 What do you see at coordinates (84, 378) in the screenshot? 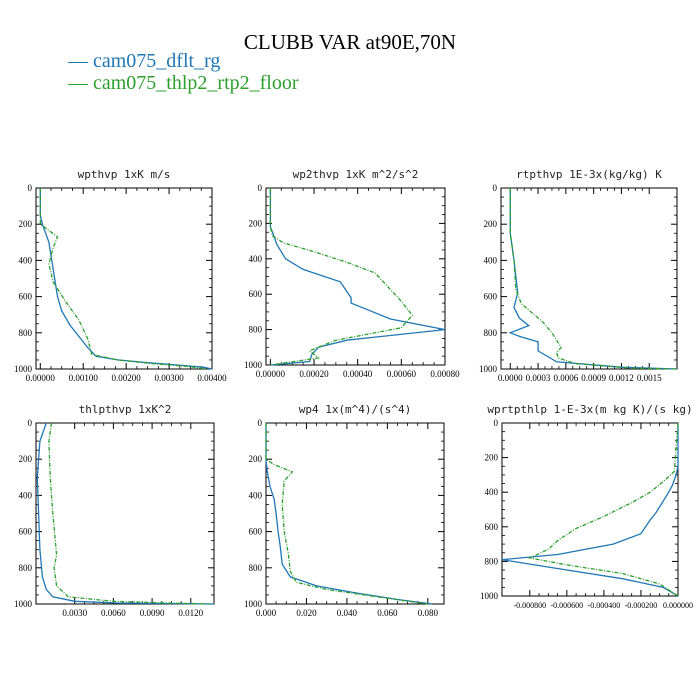
I see `panel-0-xtick-label: 0.00100` at bounding box center [84, 378].